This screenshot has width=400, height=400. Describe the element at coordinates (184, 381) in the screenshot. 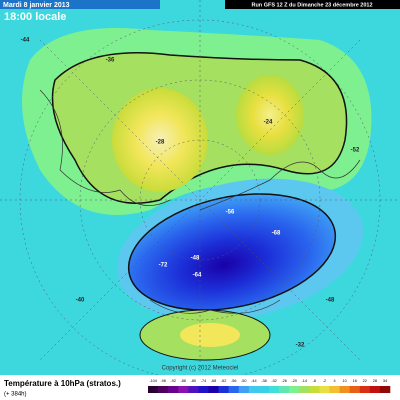

I see `scale-label: -86` at that location.